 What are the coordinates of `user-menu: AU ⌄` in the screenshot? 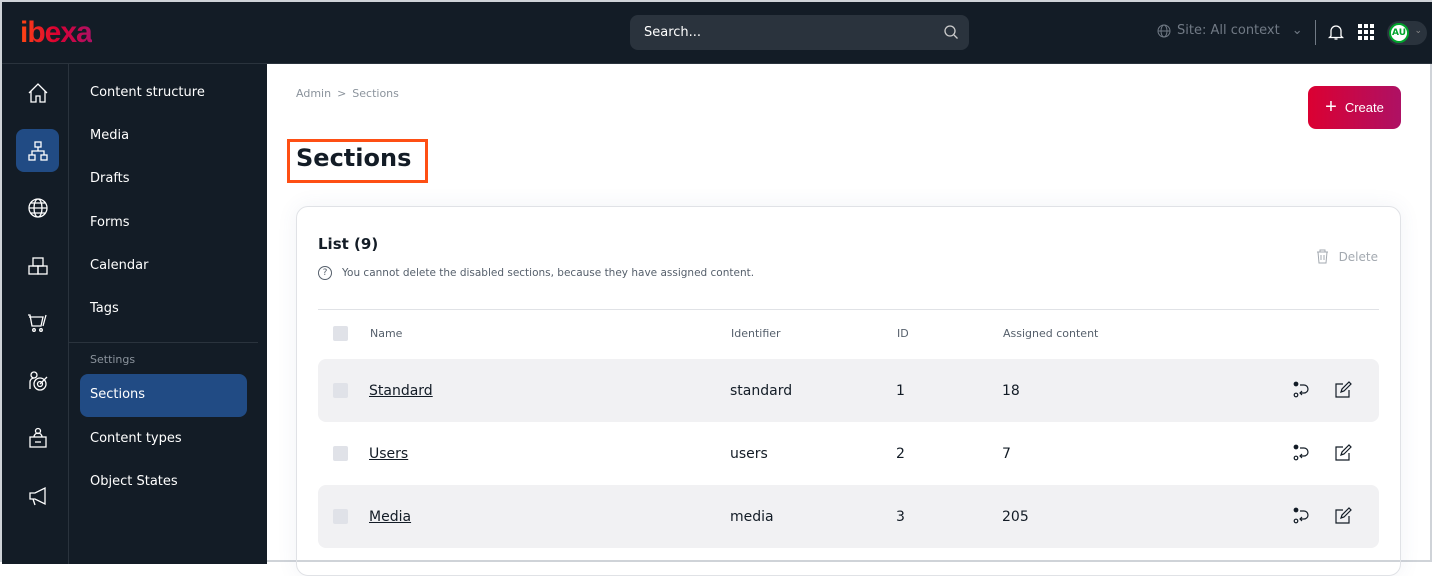 It's located at (1407, 33).